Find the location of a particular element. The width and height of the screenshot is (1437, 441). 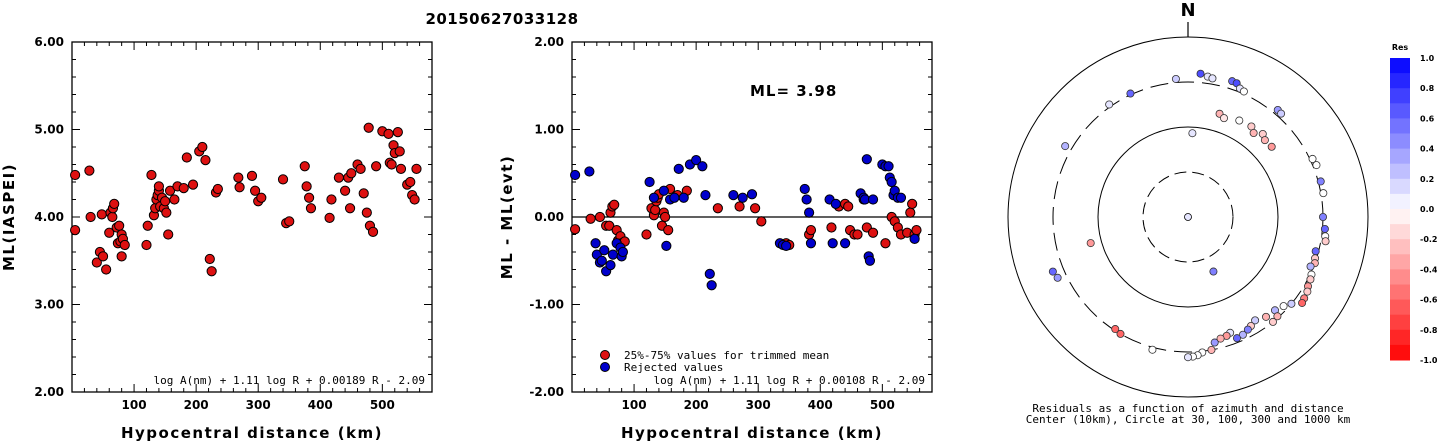

y-tick-label: 6.00 is located at coordinates (49, 42).